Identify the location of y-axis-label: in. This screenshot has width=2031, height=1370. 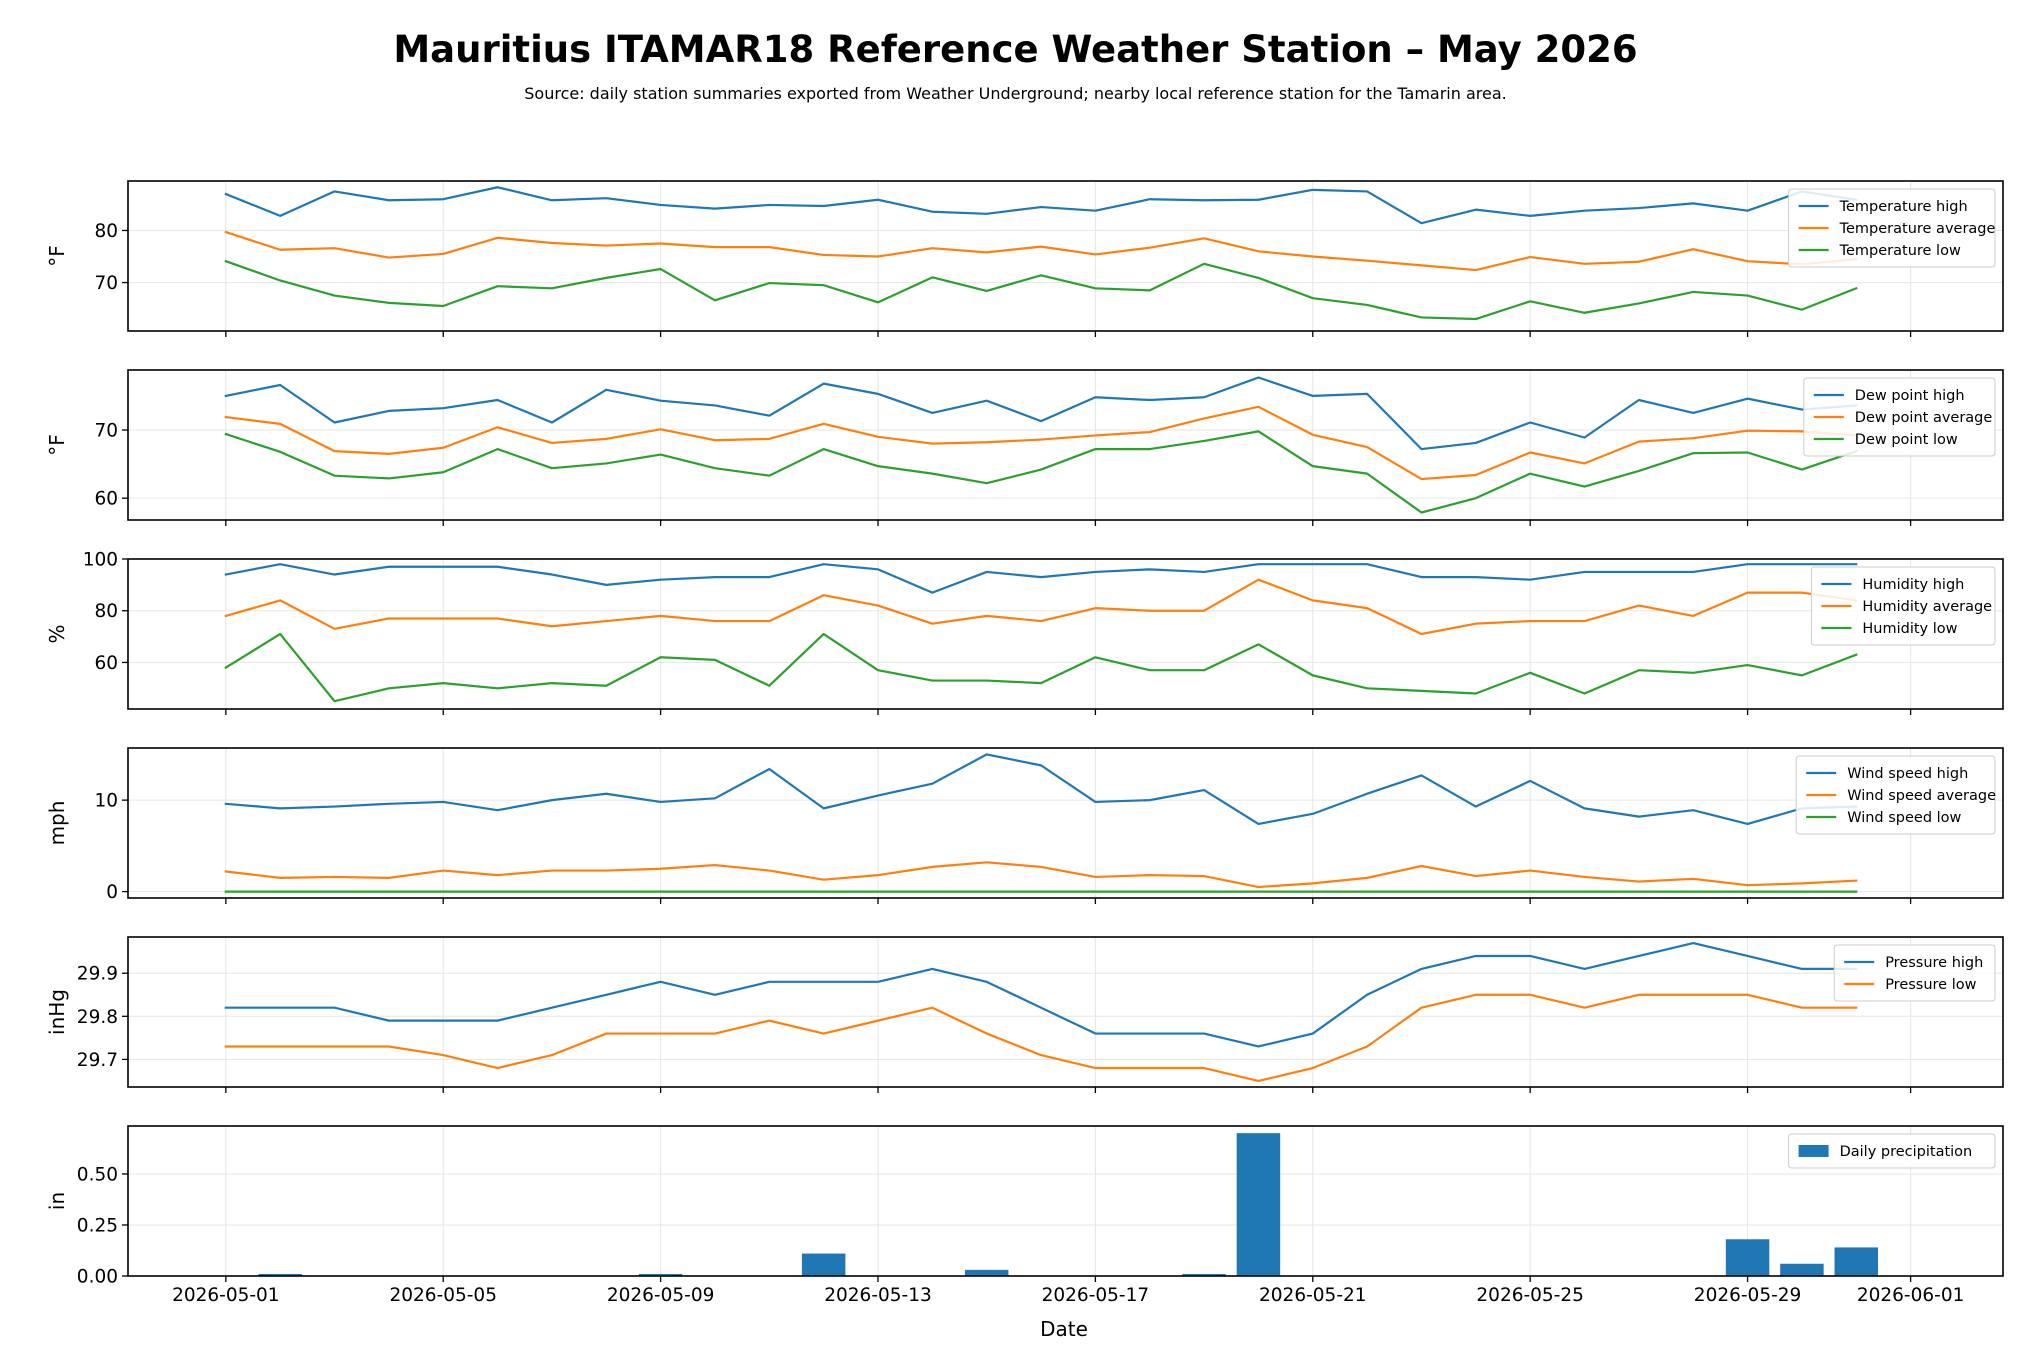
(57, 1201).